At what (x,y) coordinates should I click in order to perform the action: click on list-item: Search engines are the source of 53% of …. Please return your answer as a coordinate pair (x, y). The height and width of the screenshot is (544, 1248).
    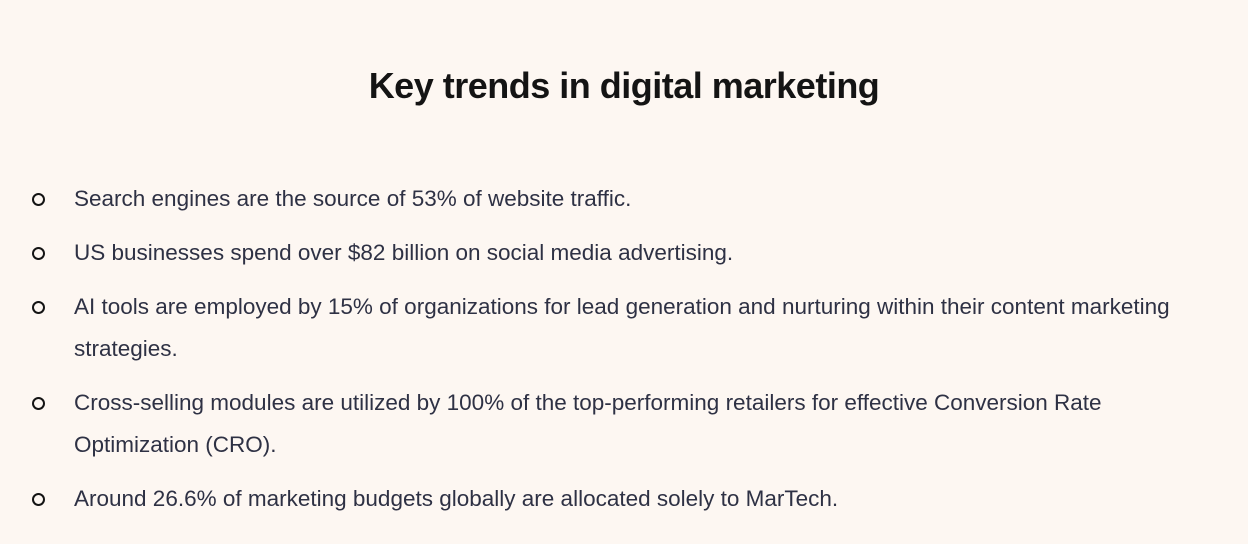
    Looking at the image, I should click on (625, 199).